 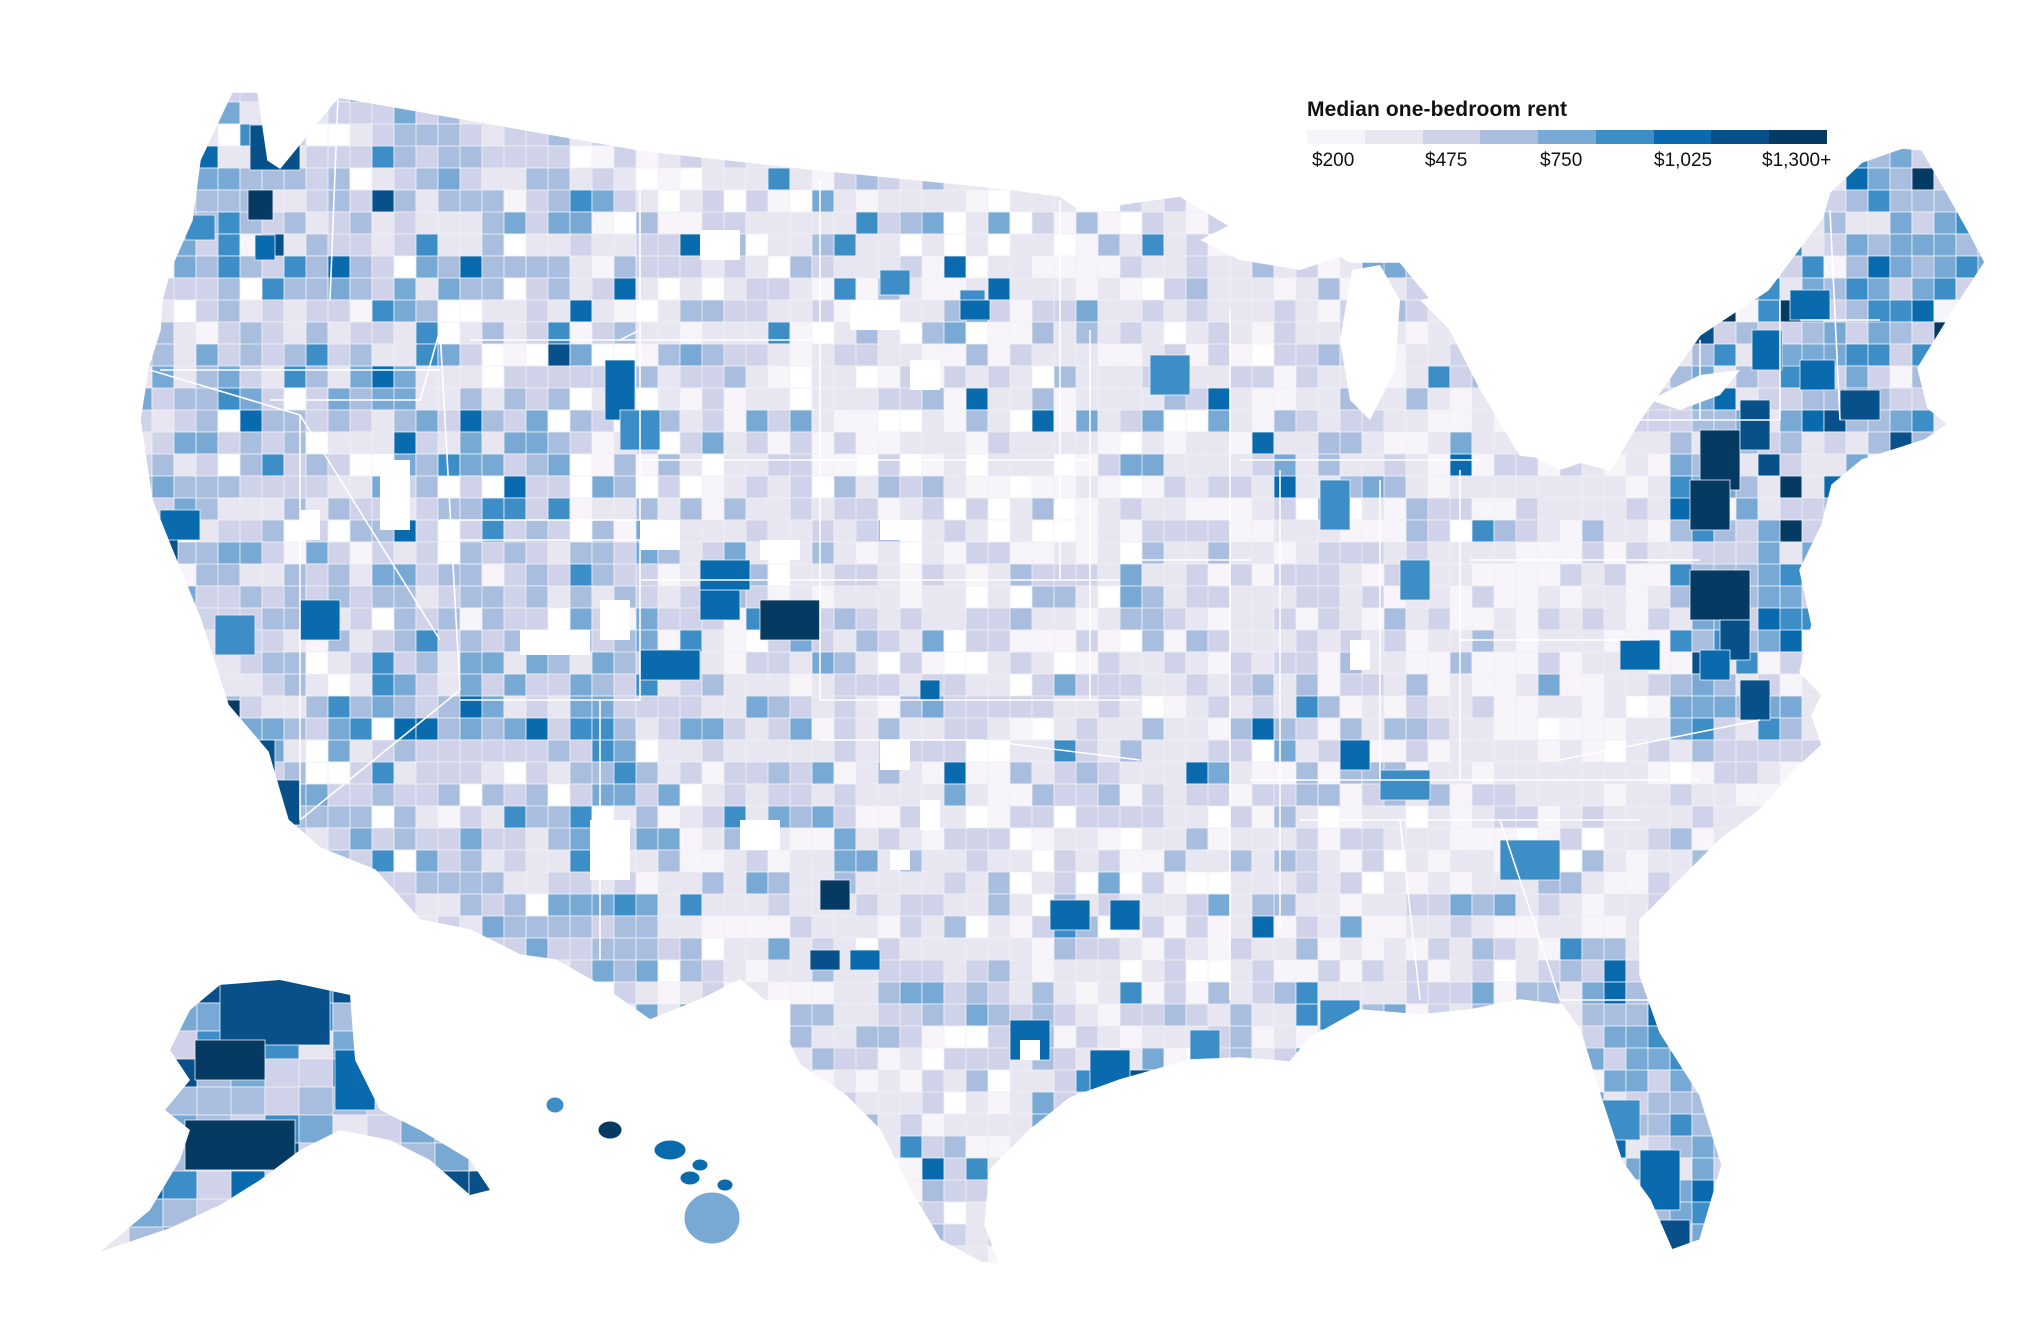 What do you see at coordinates (1446, 160) in the screenshot?
I see `legend-tick-475: $475` at bounding box center [1446, 160].